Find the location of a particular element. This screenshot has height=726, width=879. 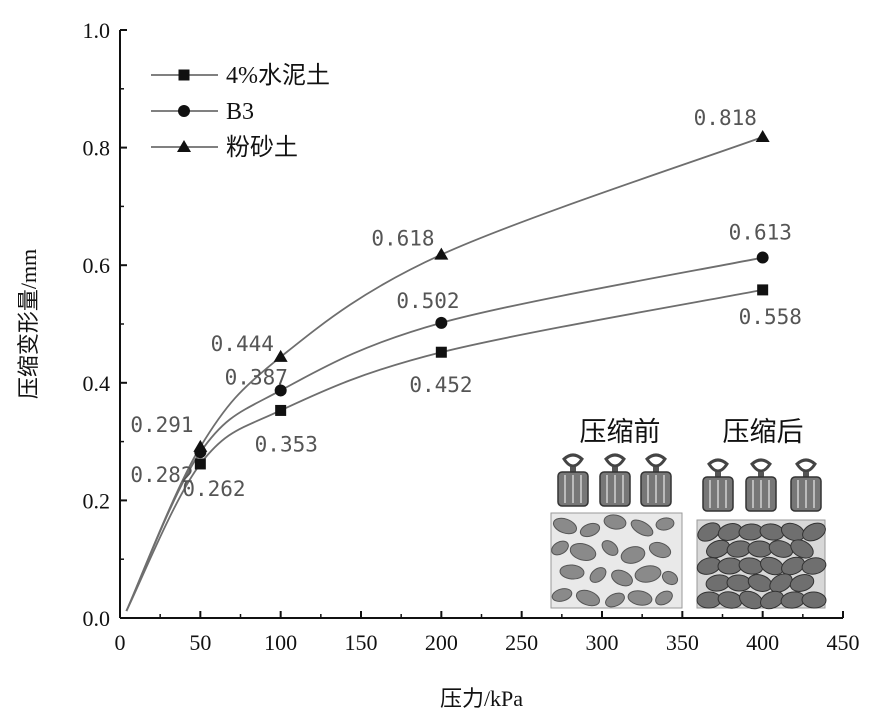

x-axis-title: 压力/kPa is located at coordinates (481, 698).